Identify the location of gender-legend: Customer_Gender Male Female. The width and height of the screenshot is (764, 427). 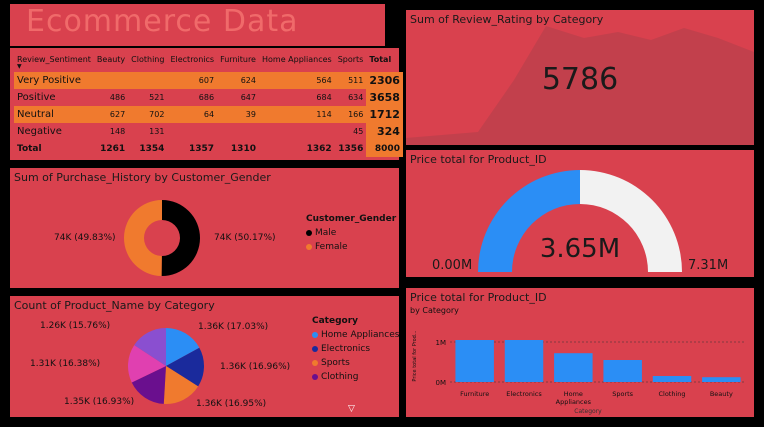
(351, 233).